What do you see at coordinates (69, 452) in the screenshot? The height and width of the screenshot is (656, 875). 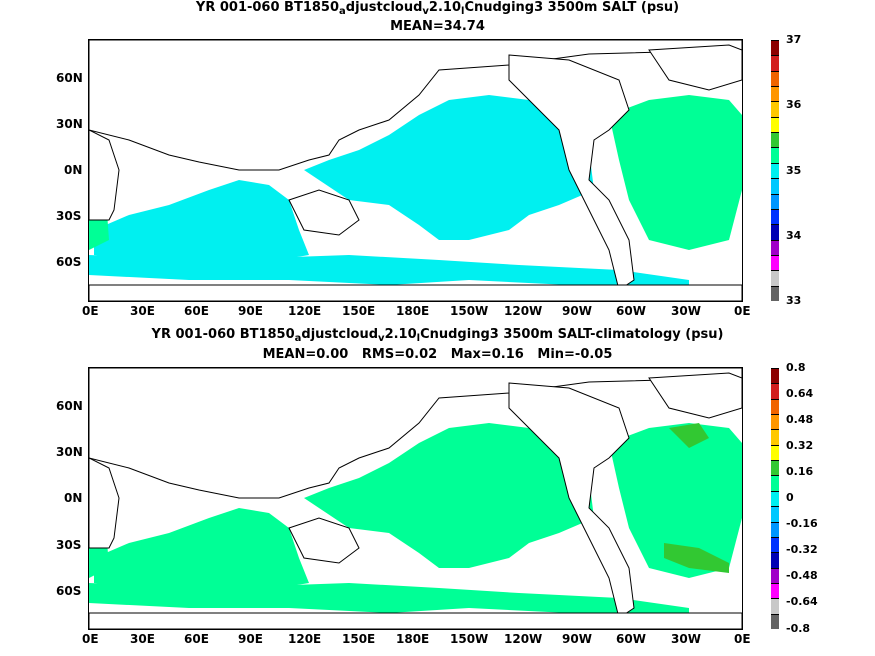 I see `lat-label-30n-2: 30N` at bounding box center [69, 452].